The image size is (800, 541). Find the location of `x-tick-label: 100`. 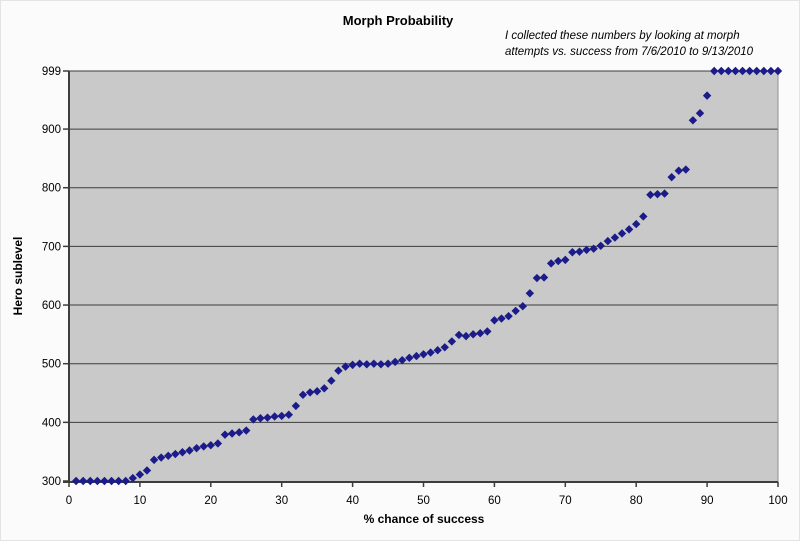

x-tick-label: 100 is located at coordinates (777, 501).